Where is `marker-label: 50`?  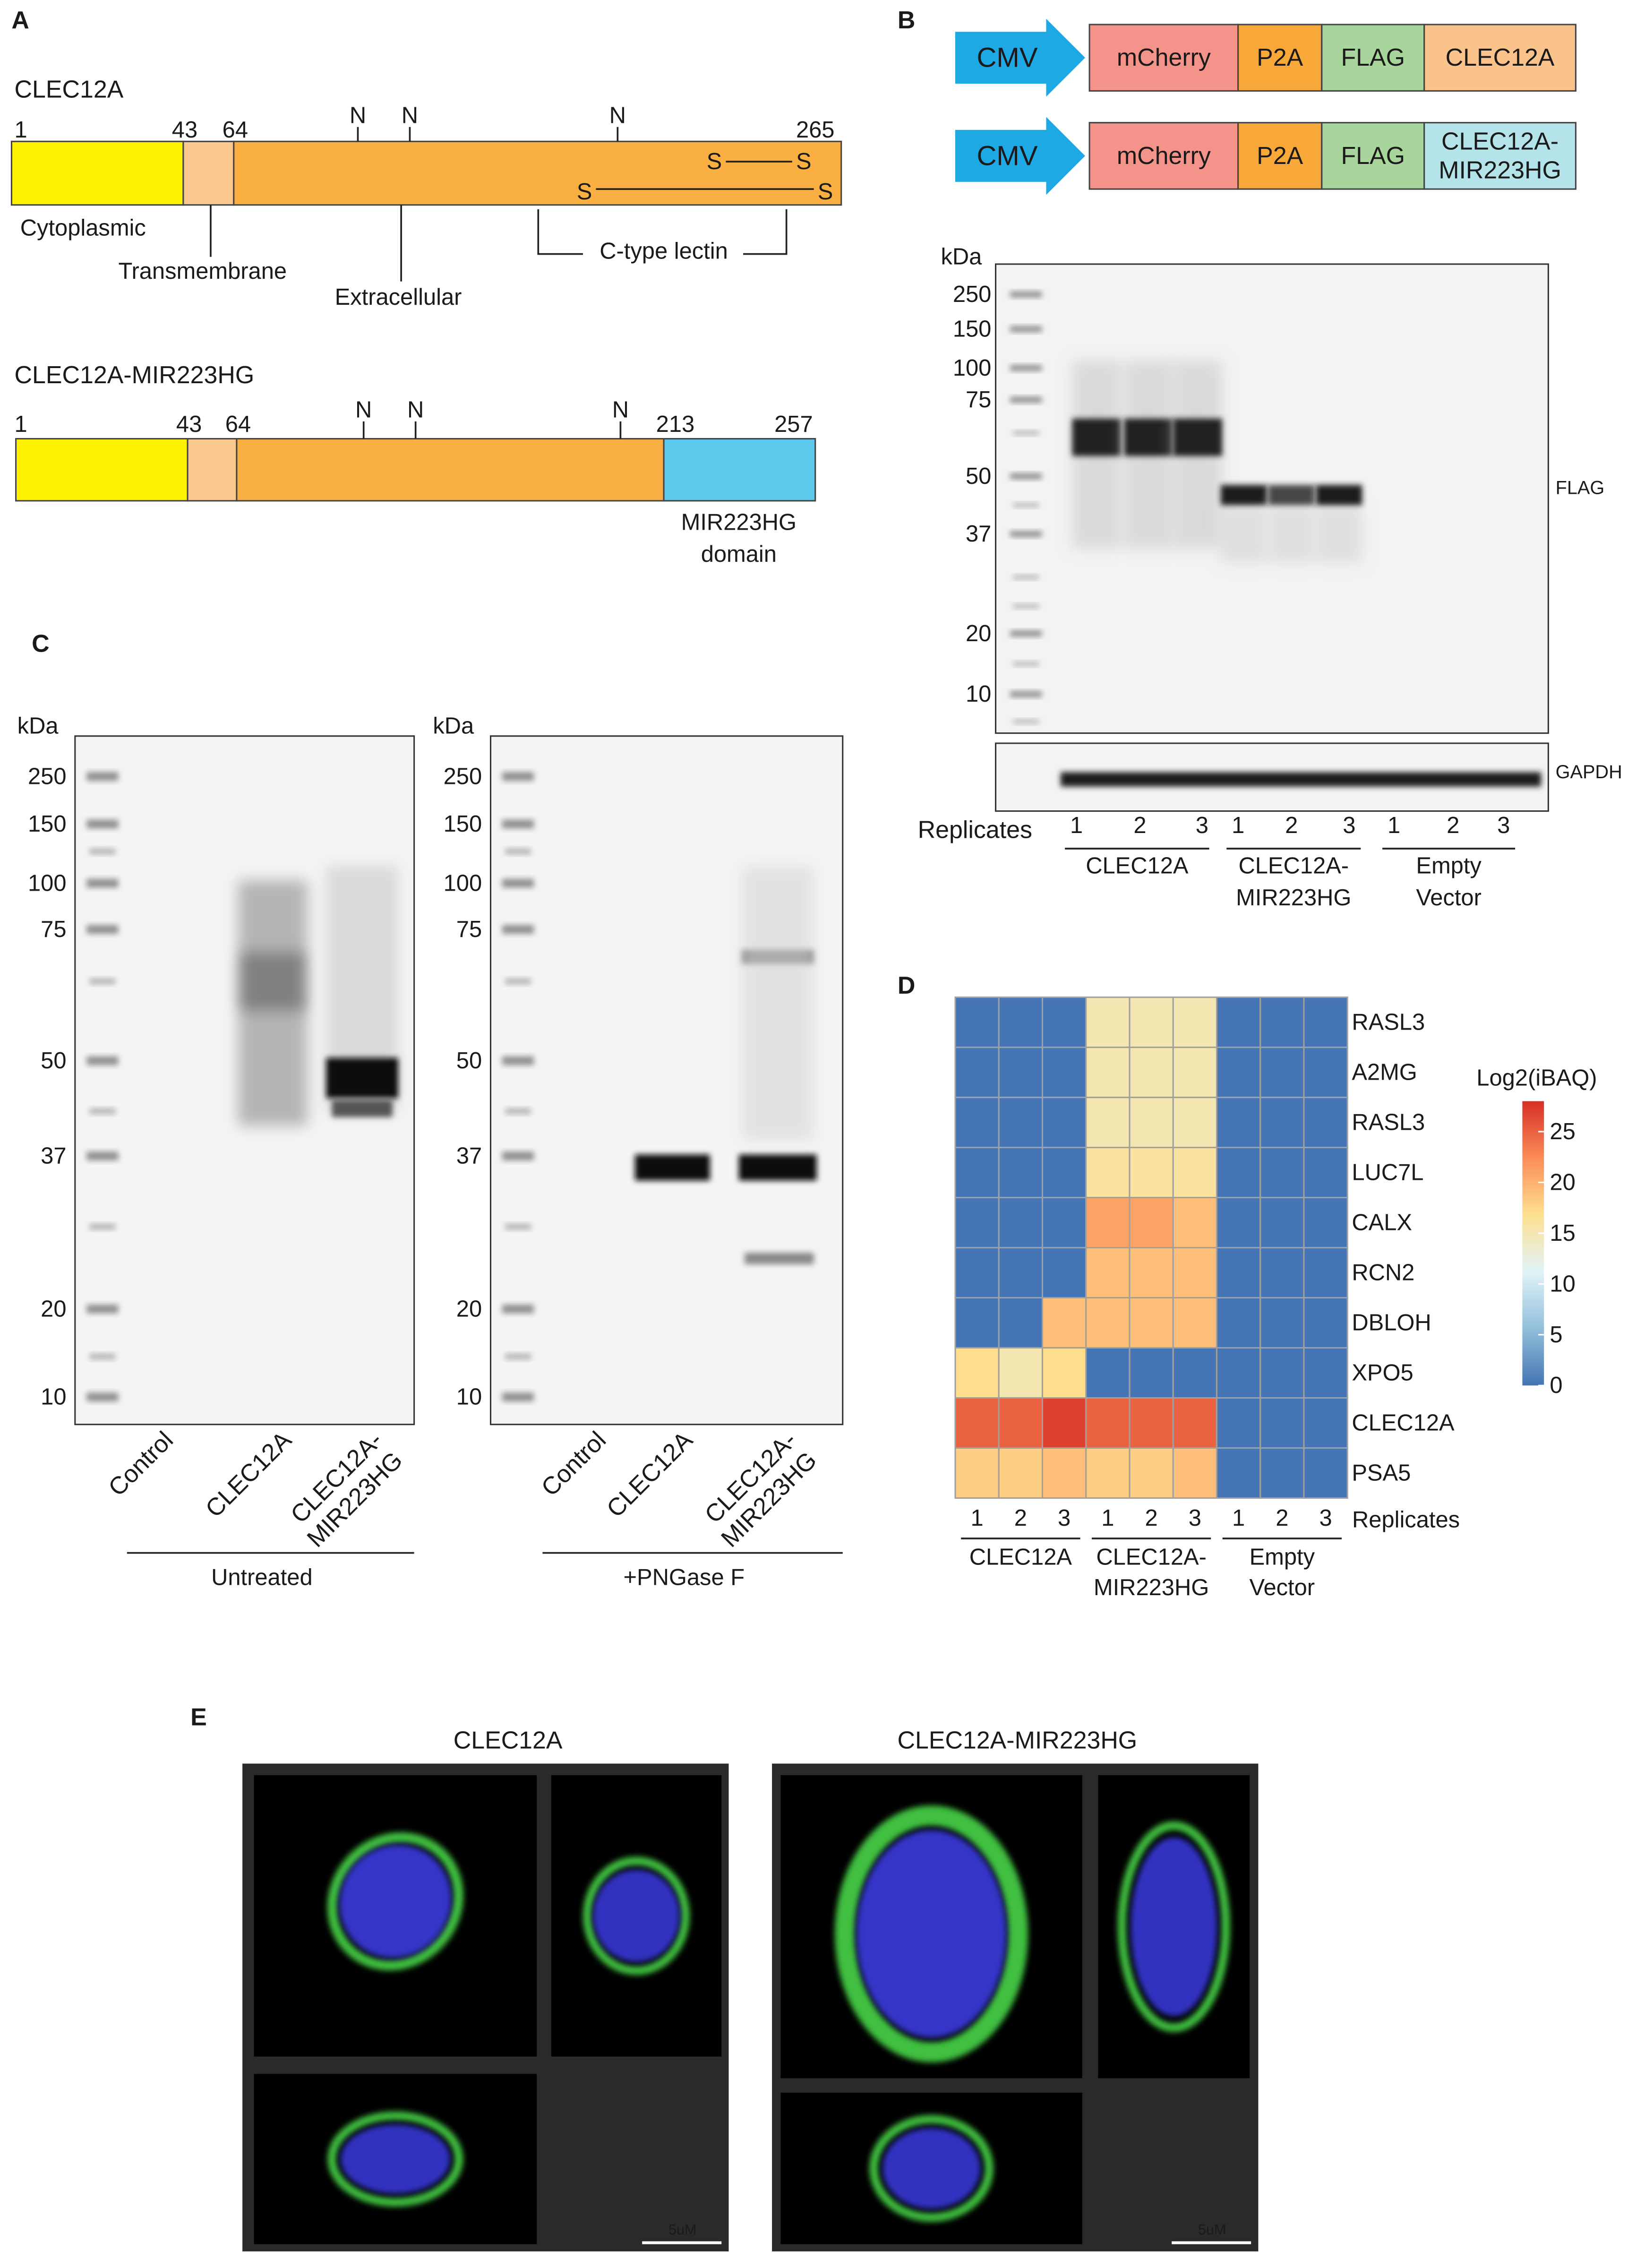 marker-label: 50 is located at coordinates (979, 476).